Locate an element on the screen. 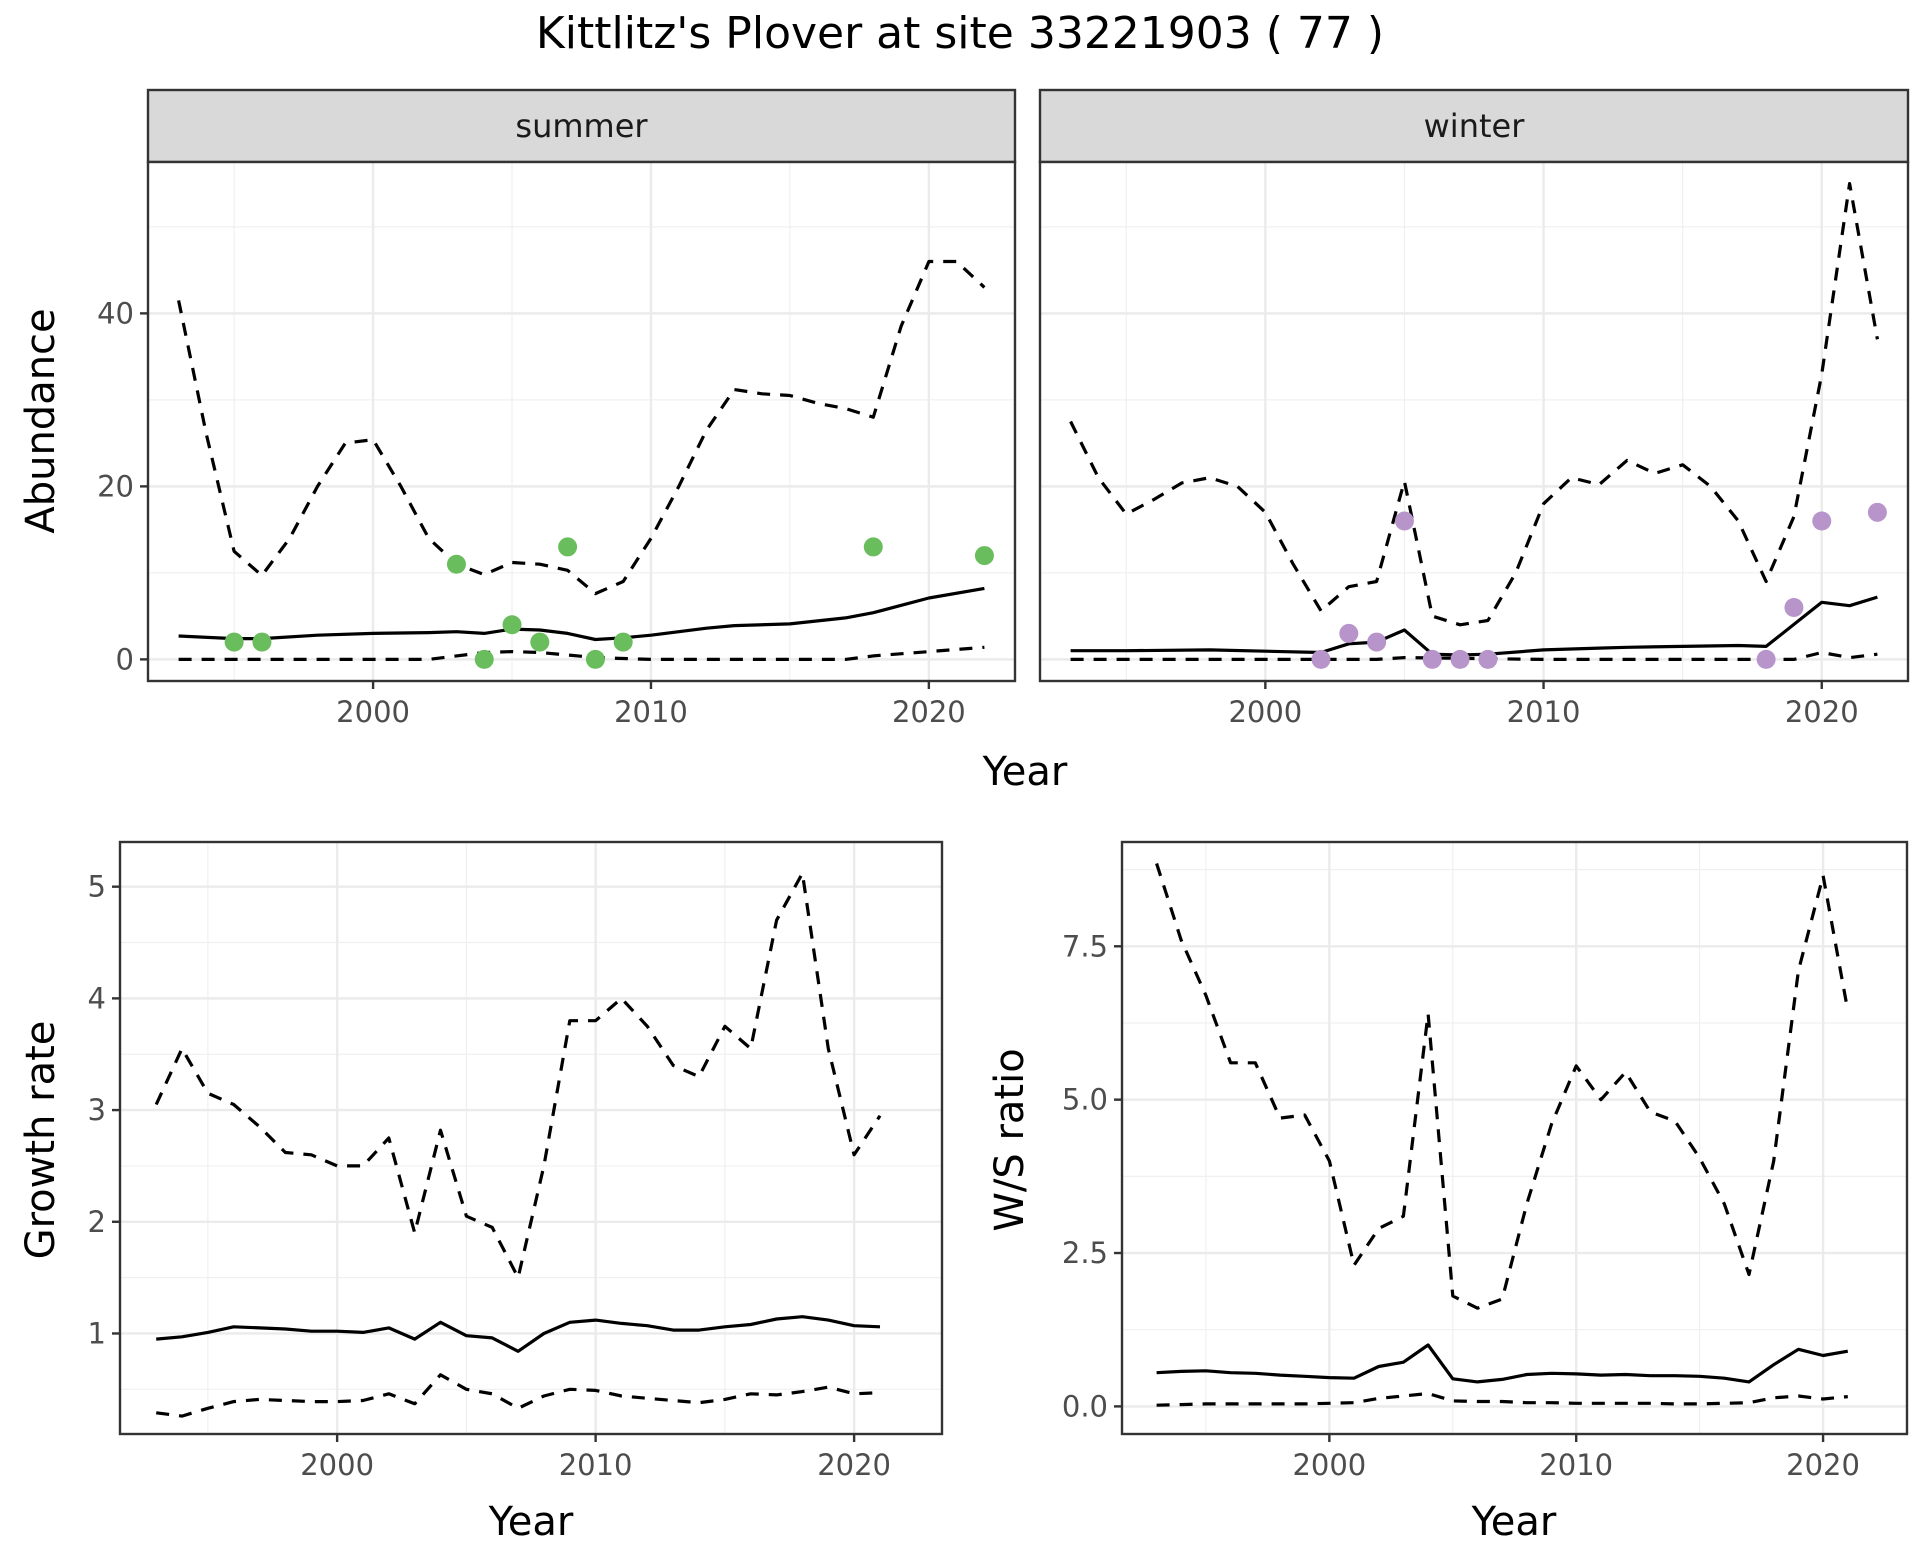 This screenshot has width=1920, height=1564. growth-y-tick-label: 1 is located at coordinates (97, 1333).